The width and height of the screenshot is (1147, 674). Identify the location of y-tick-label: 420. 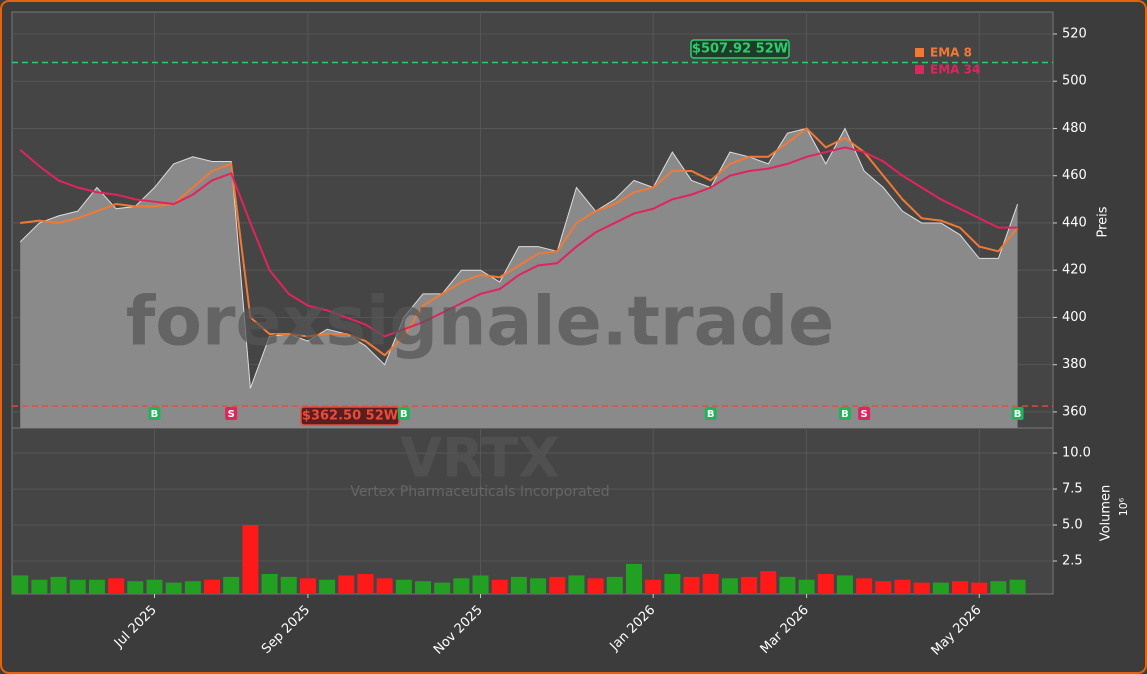
(1074, 270).